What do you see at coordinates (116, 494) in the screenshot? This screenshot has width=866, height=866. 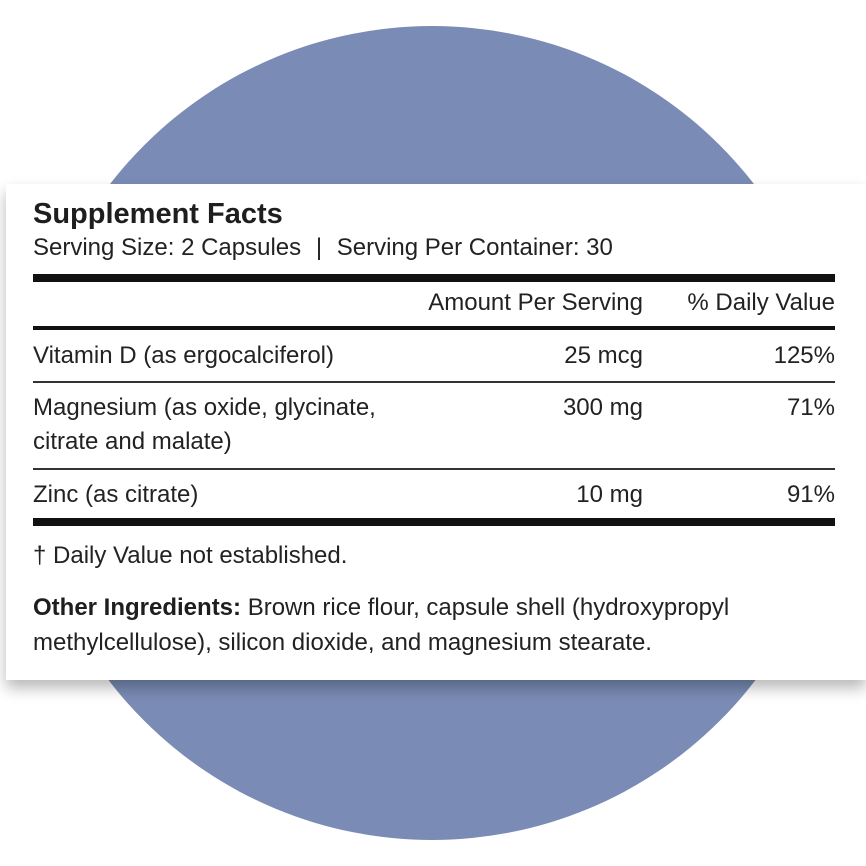 I see `row-zinc-name: Zinc (as citrate)` at bounding box center [116, 494].